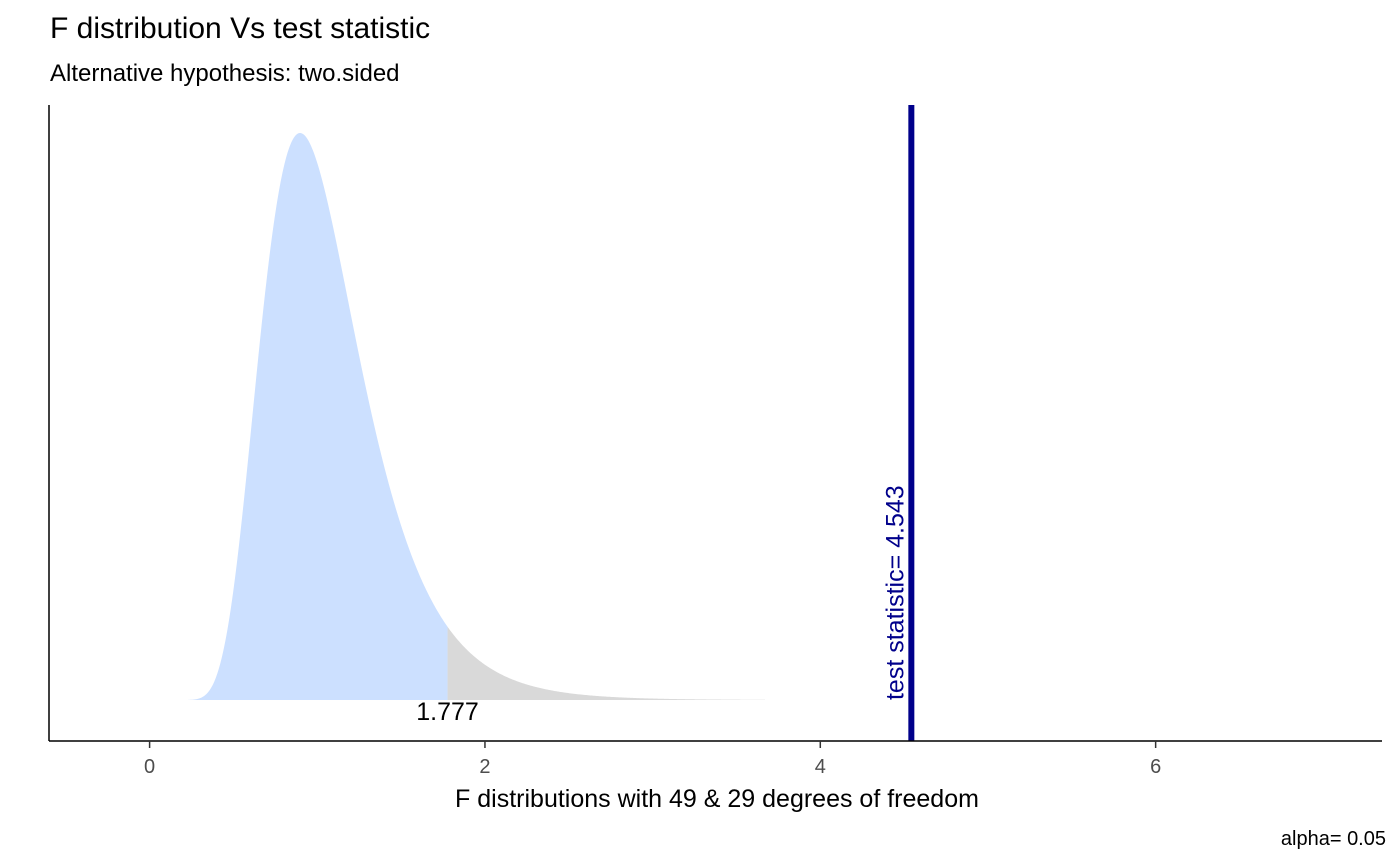 The height and width of the screenshot is (866, 1400). I want to click on alpha-caption: alpha= 0.05, so click(1333, 839).